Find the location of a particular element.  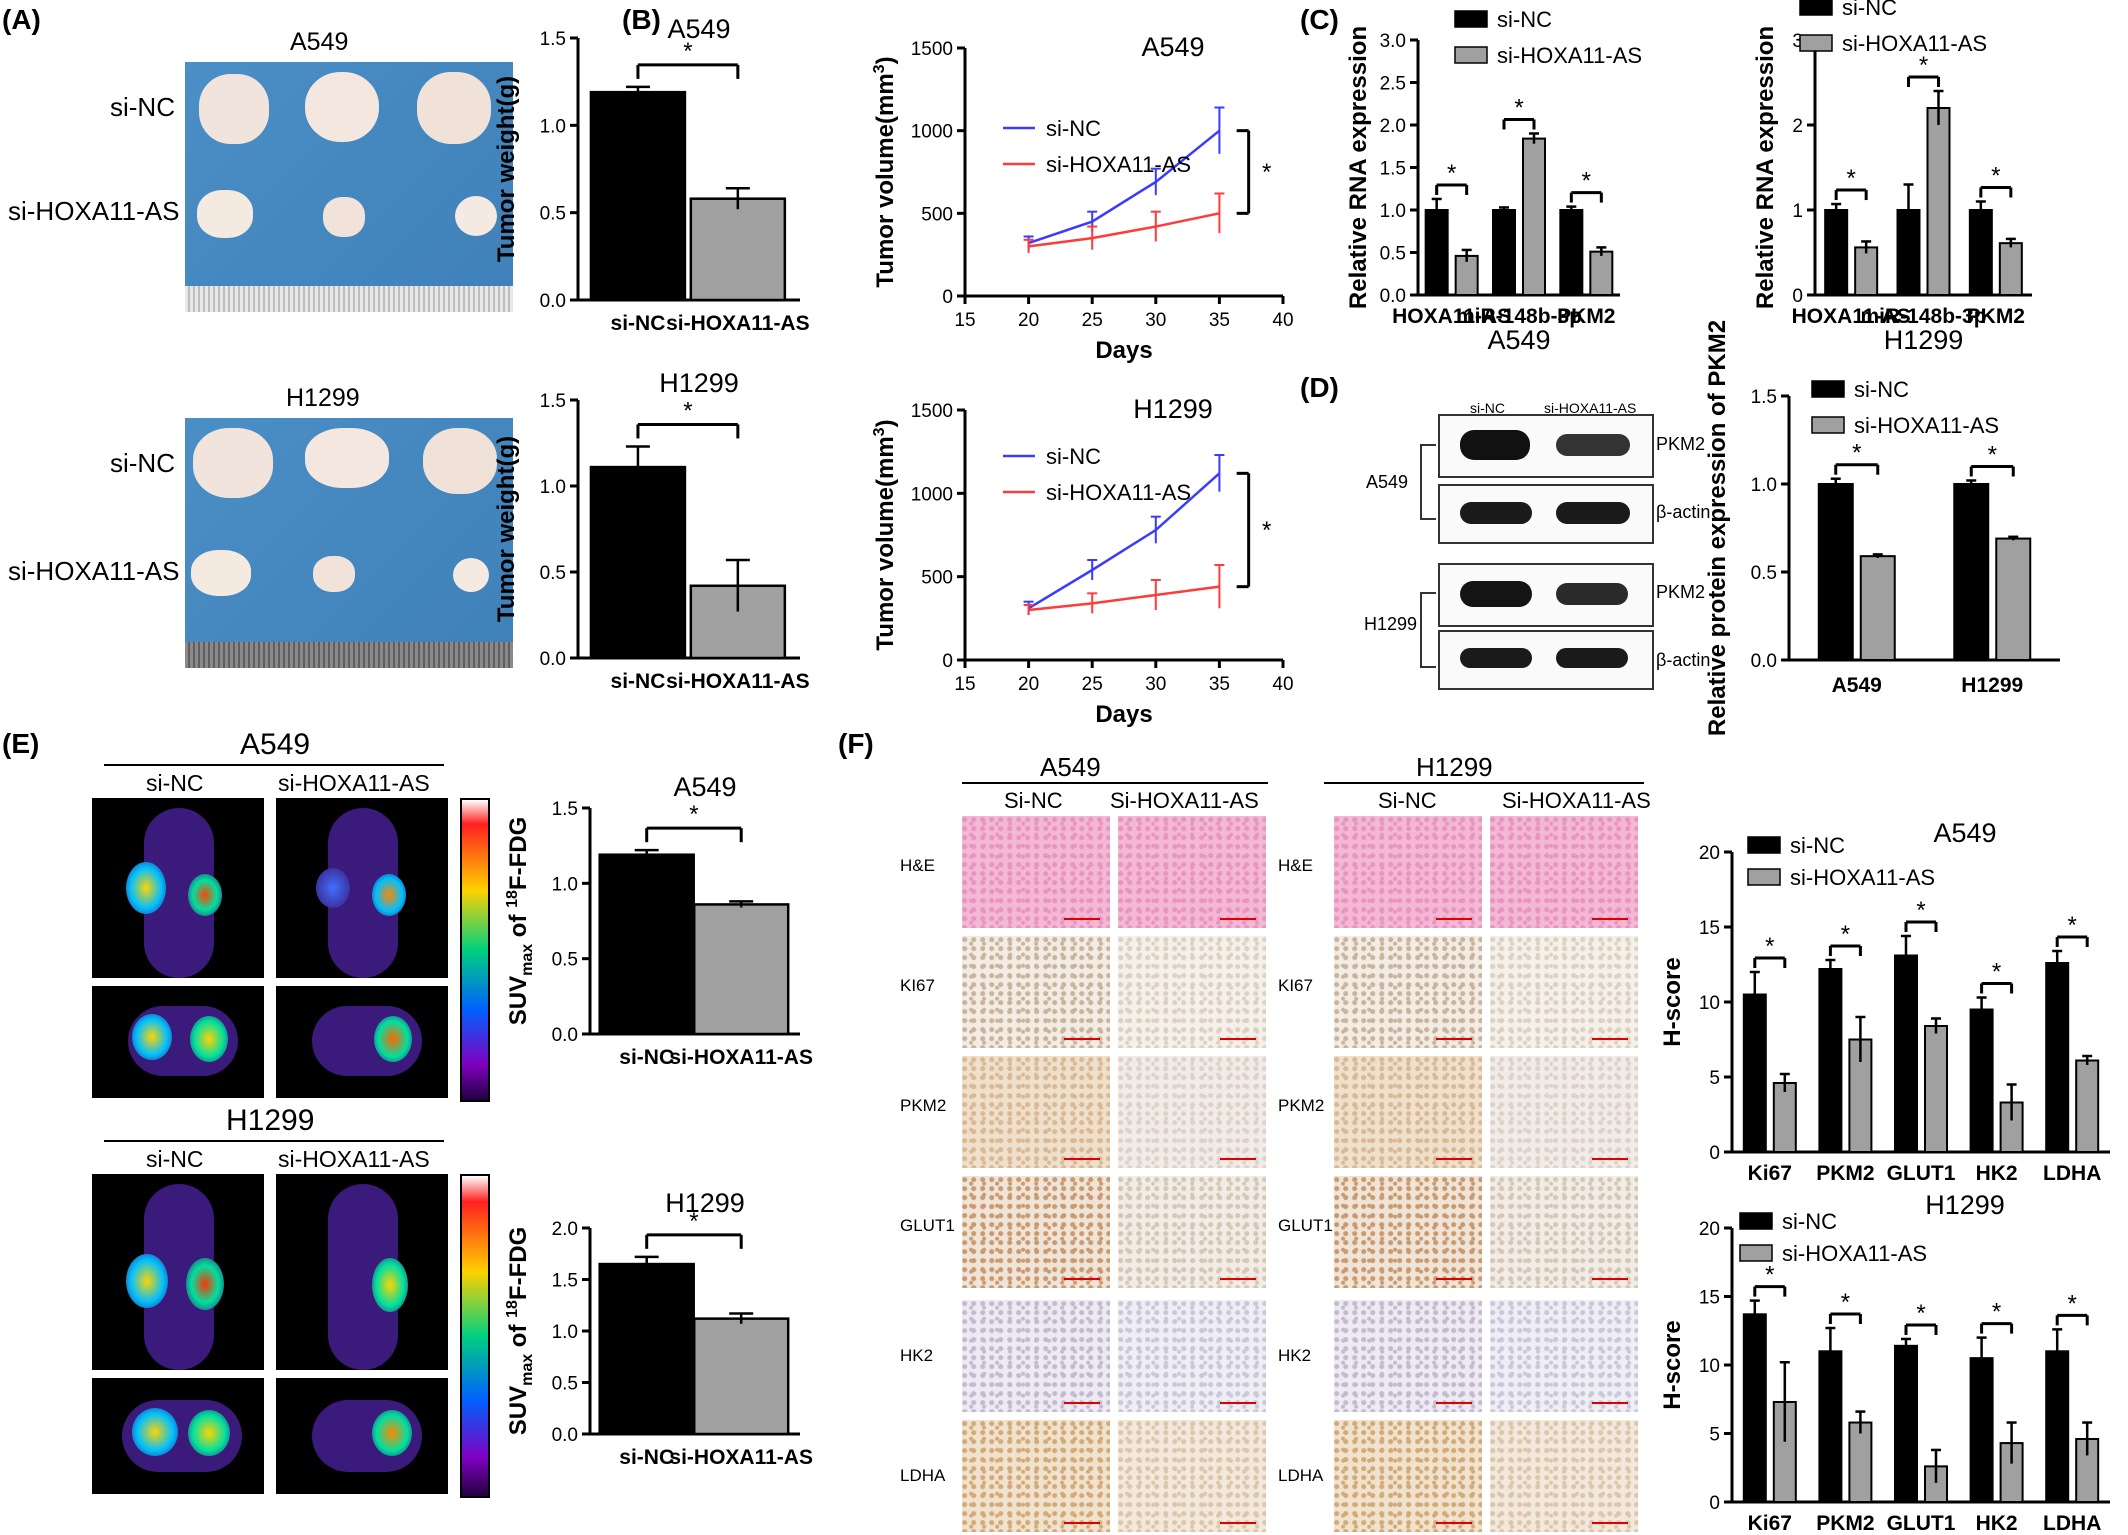

photo-row-label-si-nc: si-NC is located at coordinates (142, 107).